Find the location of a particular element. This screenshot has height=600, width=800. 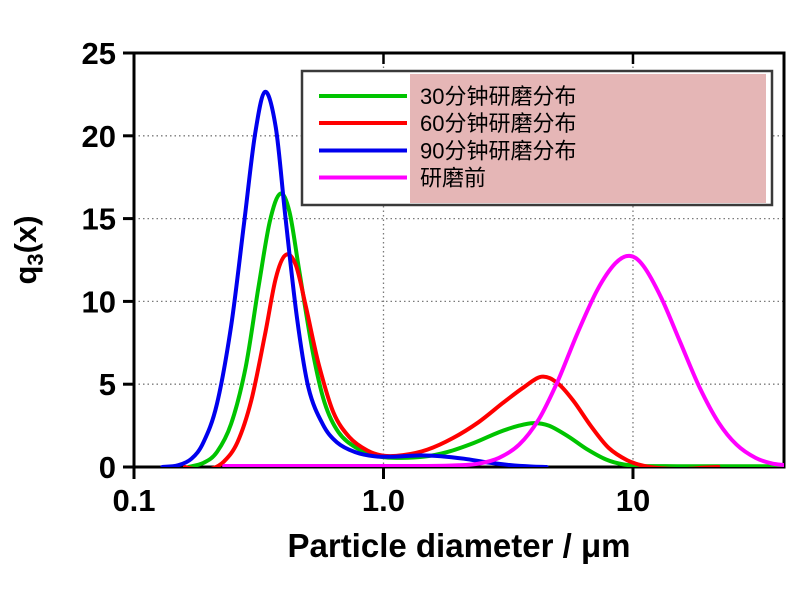

y-axis-label-rest: (x) is located at coordinates (25, 234).